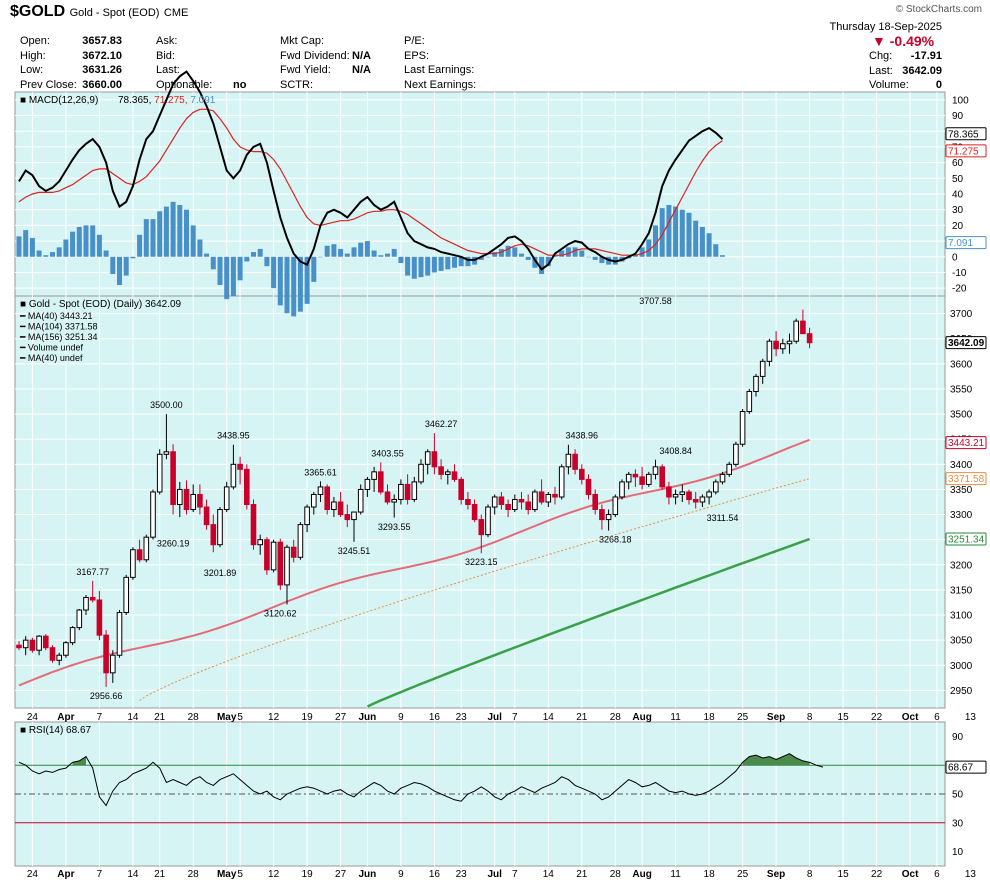 This screenshot has height=883, width=990. Describe the element at coordinates (910, 874) in the screenshot. I see `x-axis-tick: Oct` at that location.